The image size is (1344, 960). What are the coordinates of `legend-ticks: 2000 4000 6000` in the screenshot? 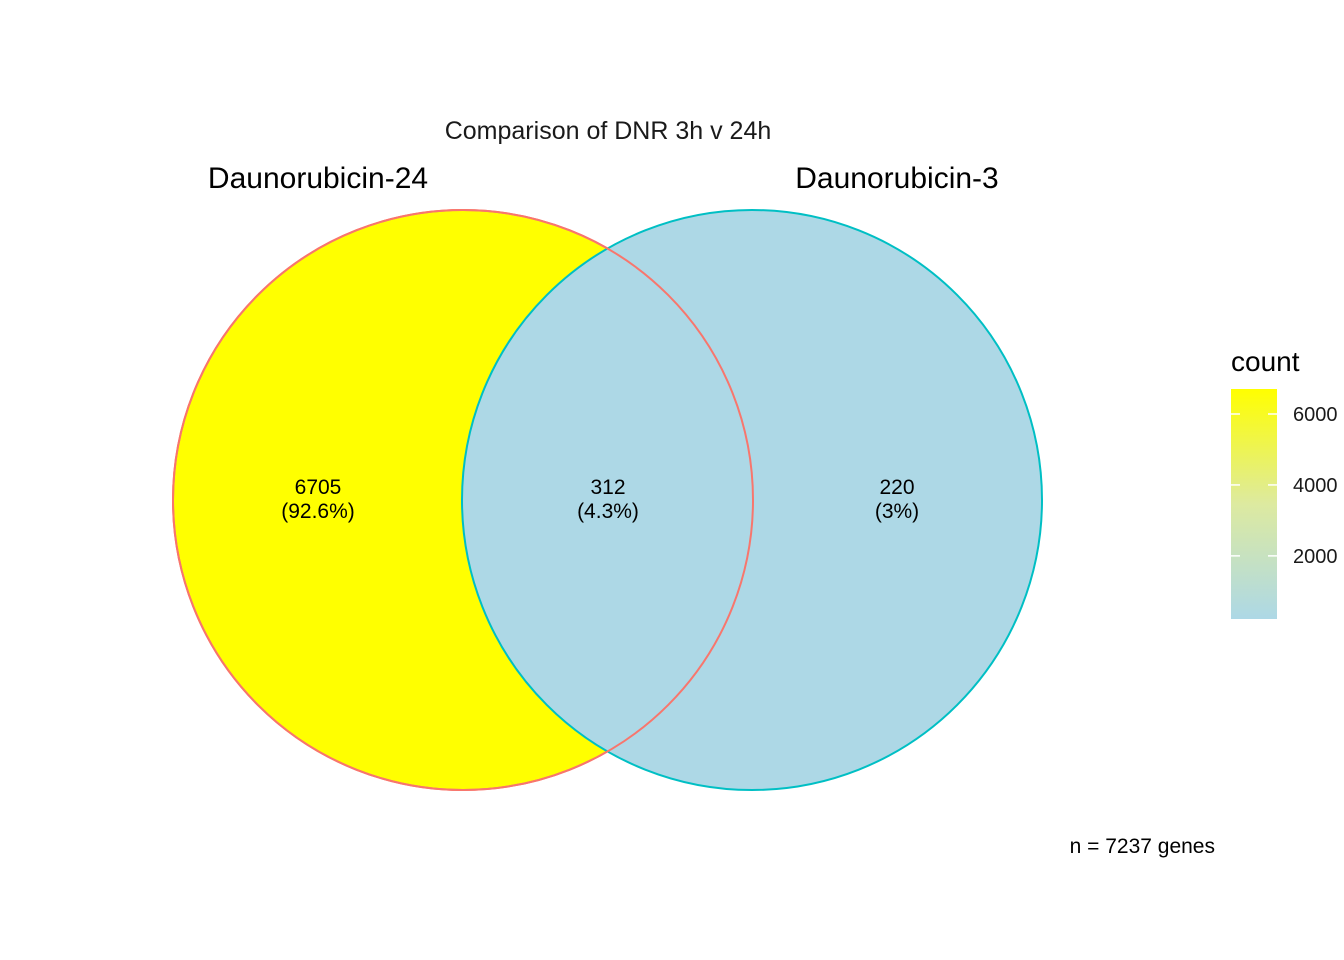 It's located at (1284, 486).